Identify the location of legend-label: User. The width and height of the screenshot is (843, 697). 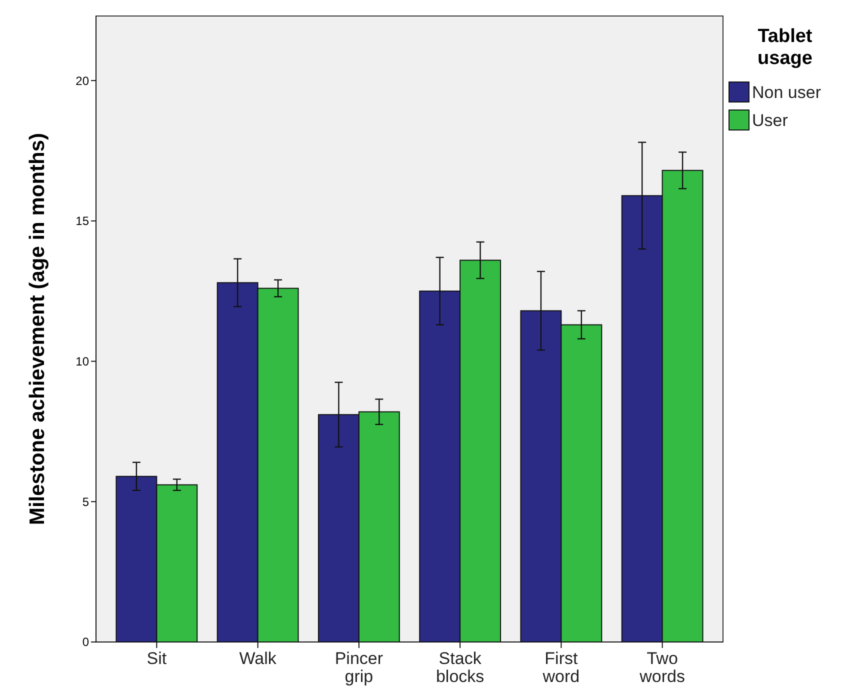
(770, 120).